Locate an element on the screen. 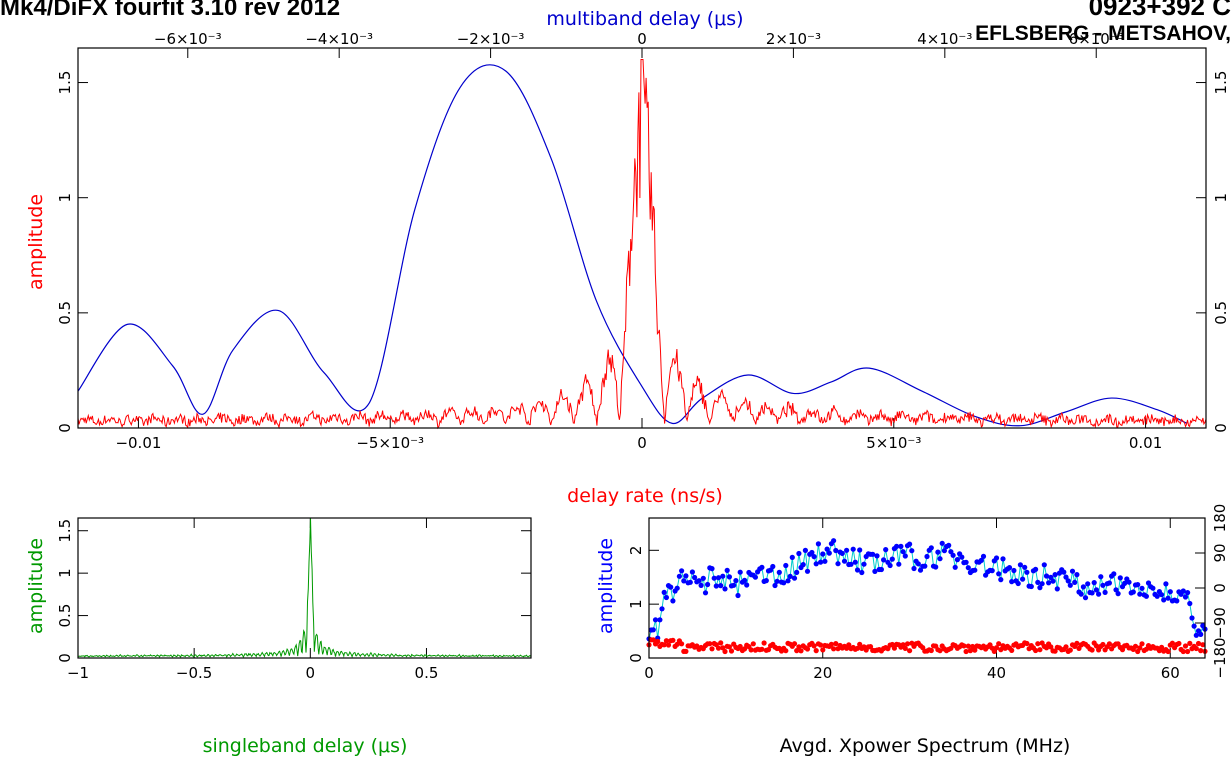 This screenshot has width=1231, height=771. phase-tick-label: −180 is located at coordinates (1220, 657).